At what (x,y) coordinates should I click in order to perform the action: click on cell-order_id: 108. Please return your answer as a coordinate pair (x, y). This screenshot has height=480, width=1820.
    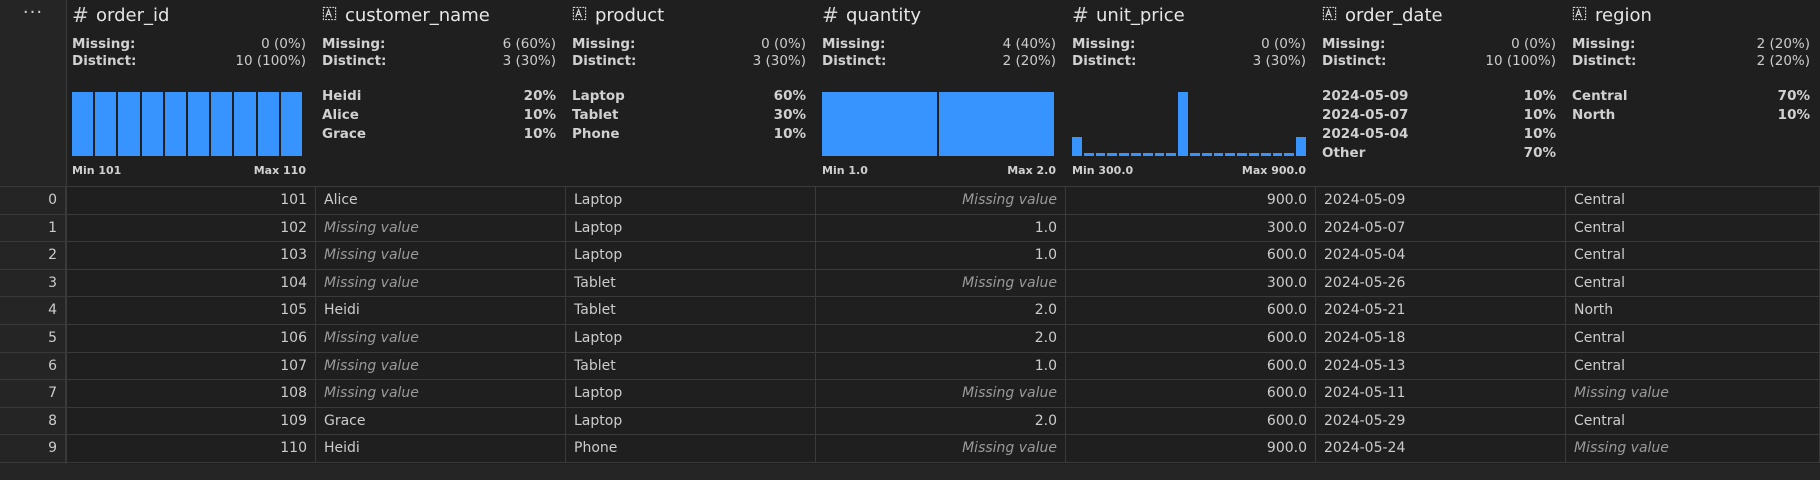
    Looking at the image, I should click on (191, 394).